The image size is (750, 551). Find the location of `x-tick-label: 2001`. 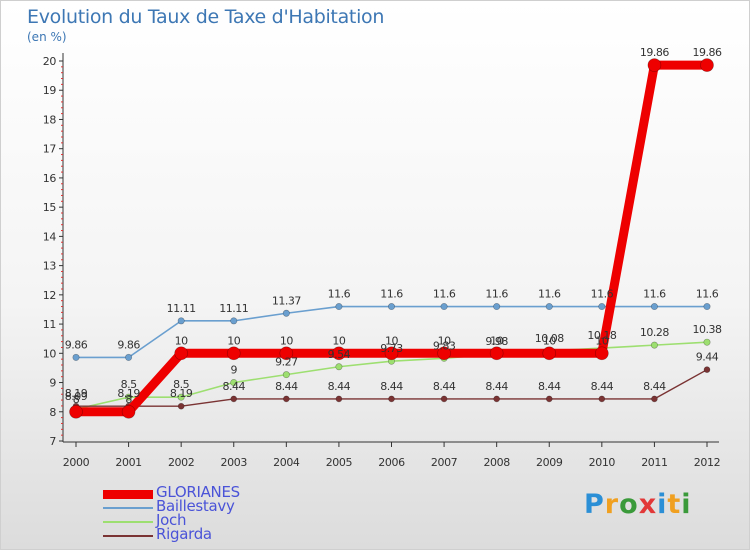

x-tick-label: 2001 is located at coordinates (128, 462).